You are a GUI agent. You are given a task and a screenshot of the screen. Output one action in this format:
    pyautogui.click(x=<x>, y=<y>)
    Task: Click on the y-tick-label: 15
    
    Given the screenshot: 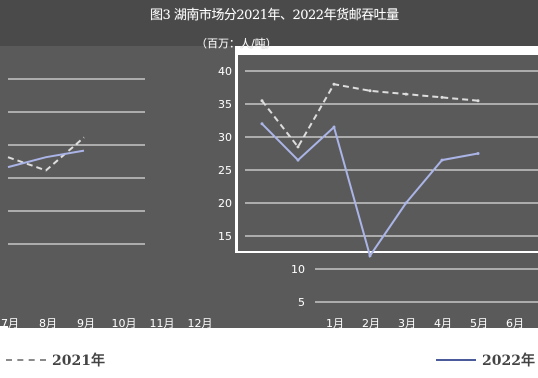 What is the action you would take?
    pyautogui.click(x=225, y=236)
    